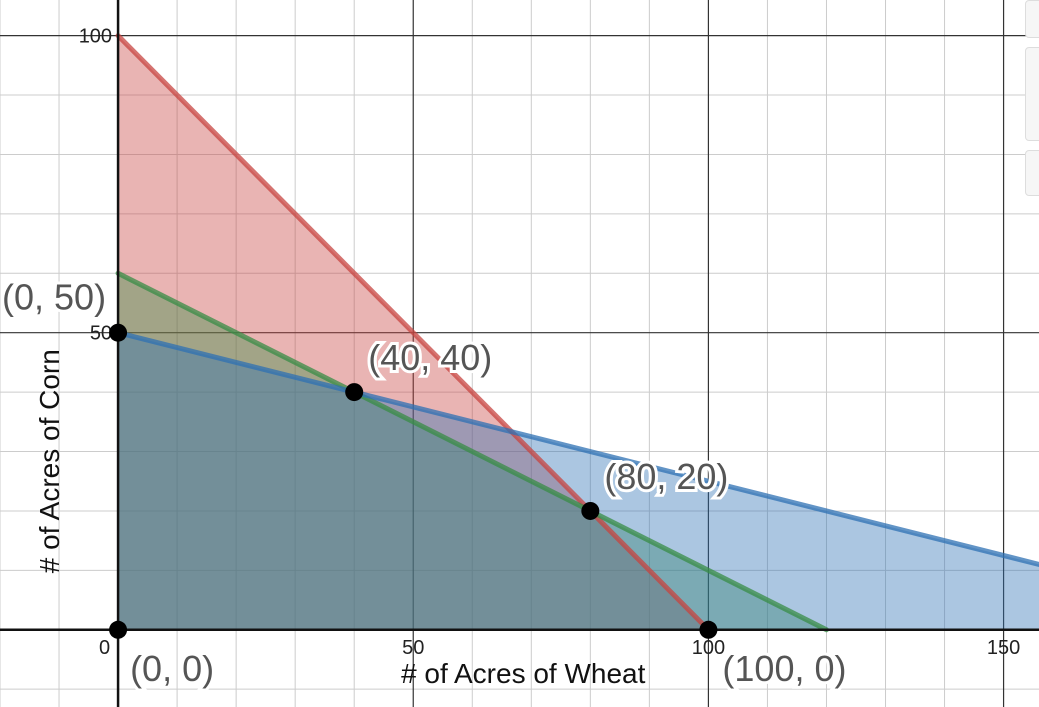 Image resolution: width=1039 pixels, height=707 pixels. I want to click on x-axis-label: # of Acres of Wheat, so click(523, 673).